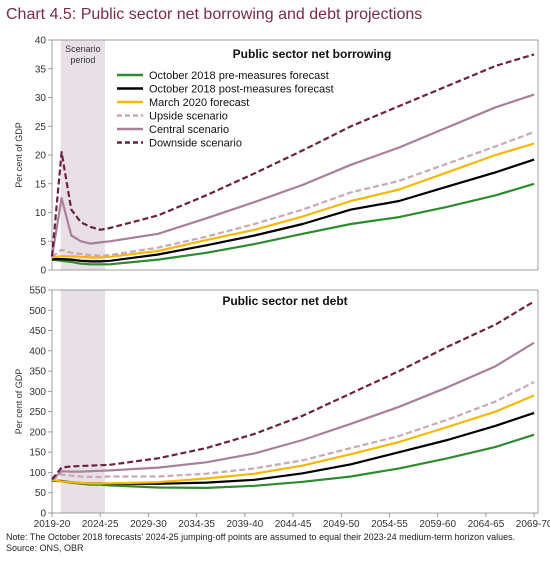 This screenshot has height=563, width=550. What do you see at coordinates (284, 301) in the screenshot?
I see `panel-title: Public sector net debt` at bounding box center [284, 301].